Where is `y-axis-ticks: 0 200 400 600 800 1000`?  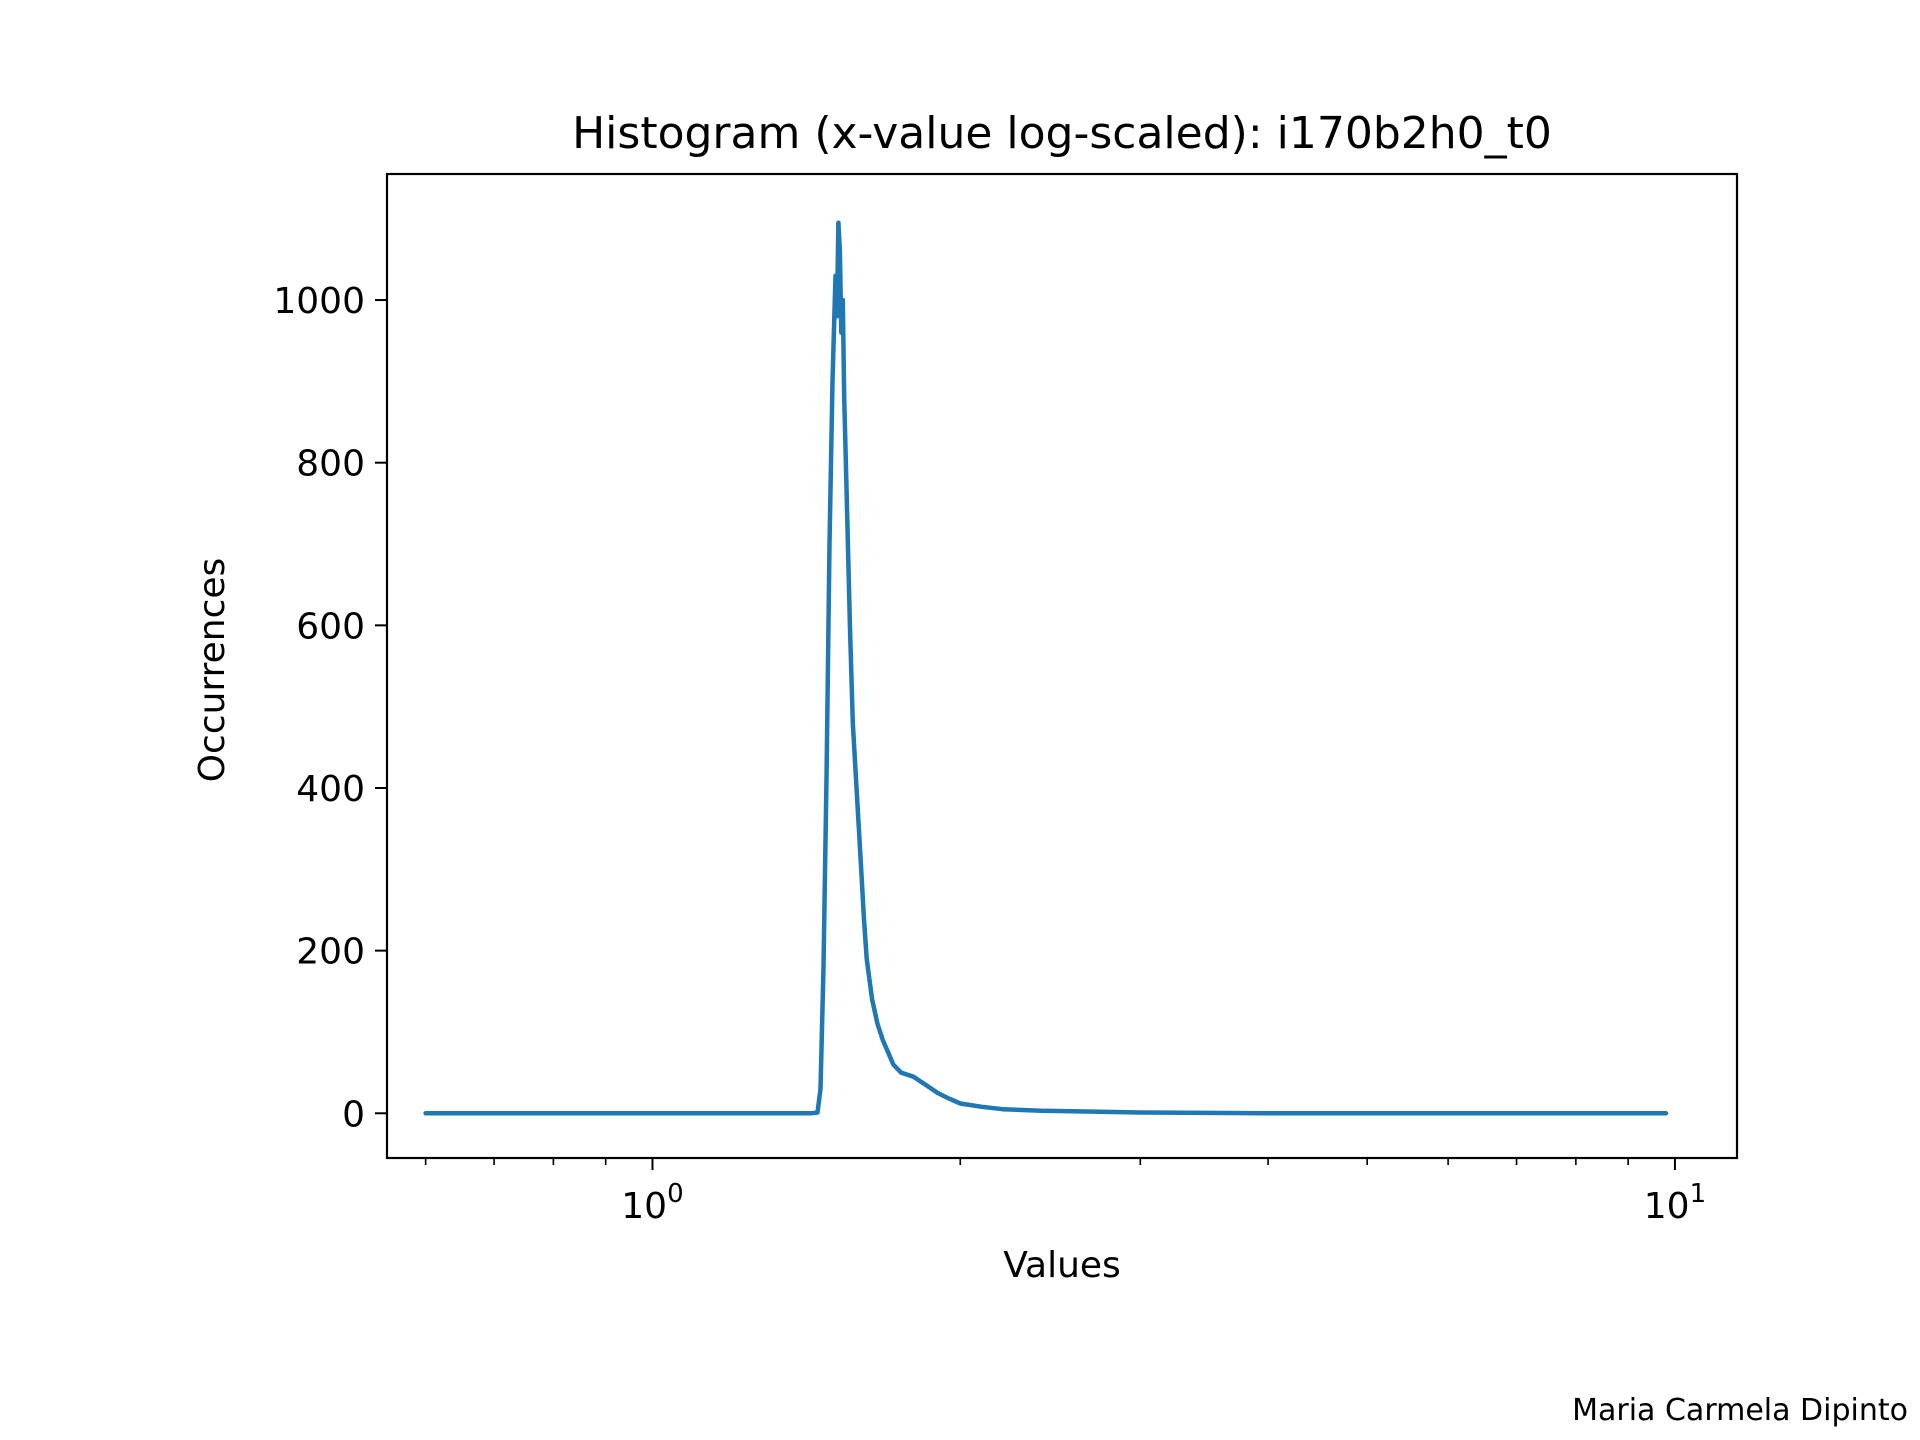 y-axis-ticks: 0 200 400 600 800 1000 is located at coordinates (330, 708).